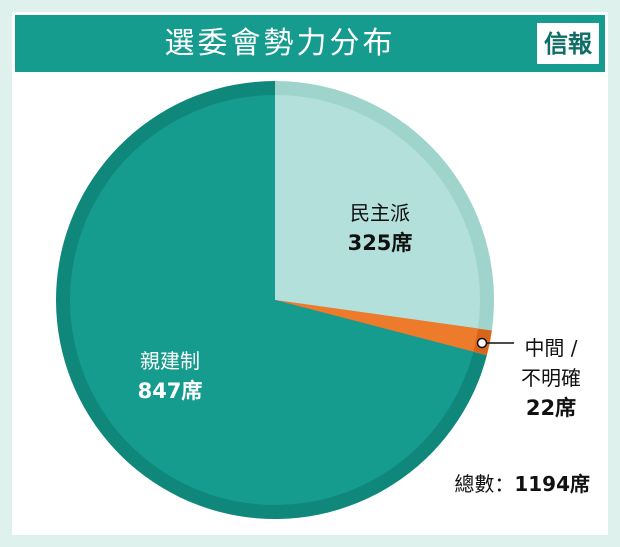  I want to click on chart-title: 選委會勢力分布, so click(280, 43).